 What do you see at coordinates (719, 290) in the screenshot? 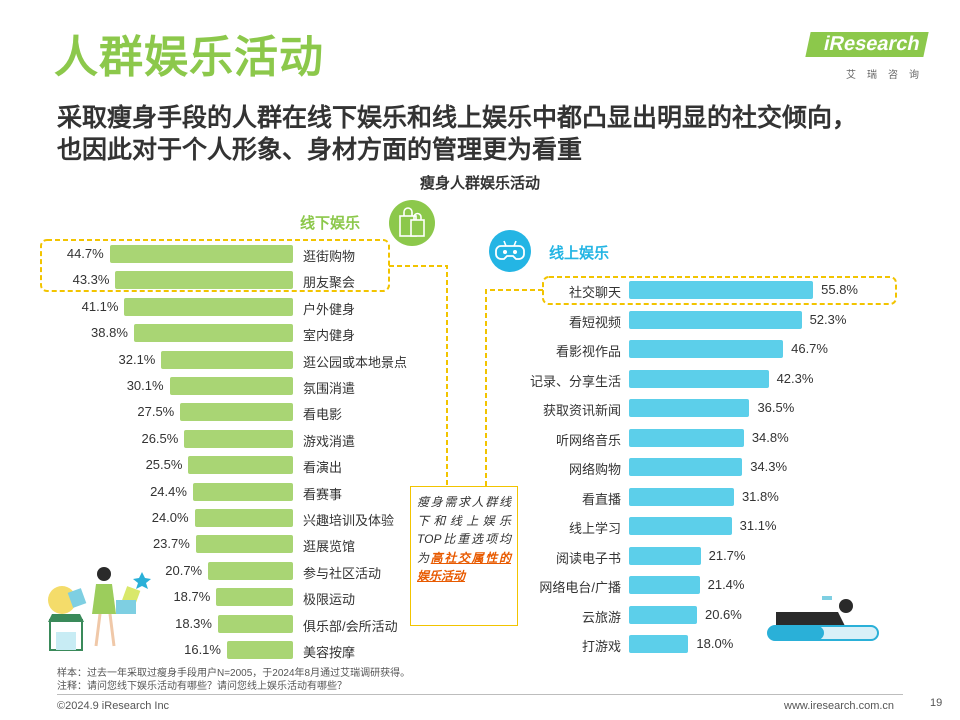
I see `online-highlight-box` at bounding box center [719, 290].